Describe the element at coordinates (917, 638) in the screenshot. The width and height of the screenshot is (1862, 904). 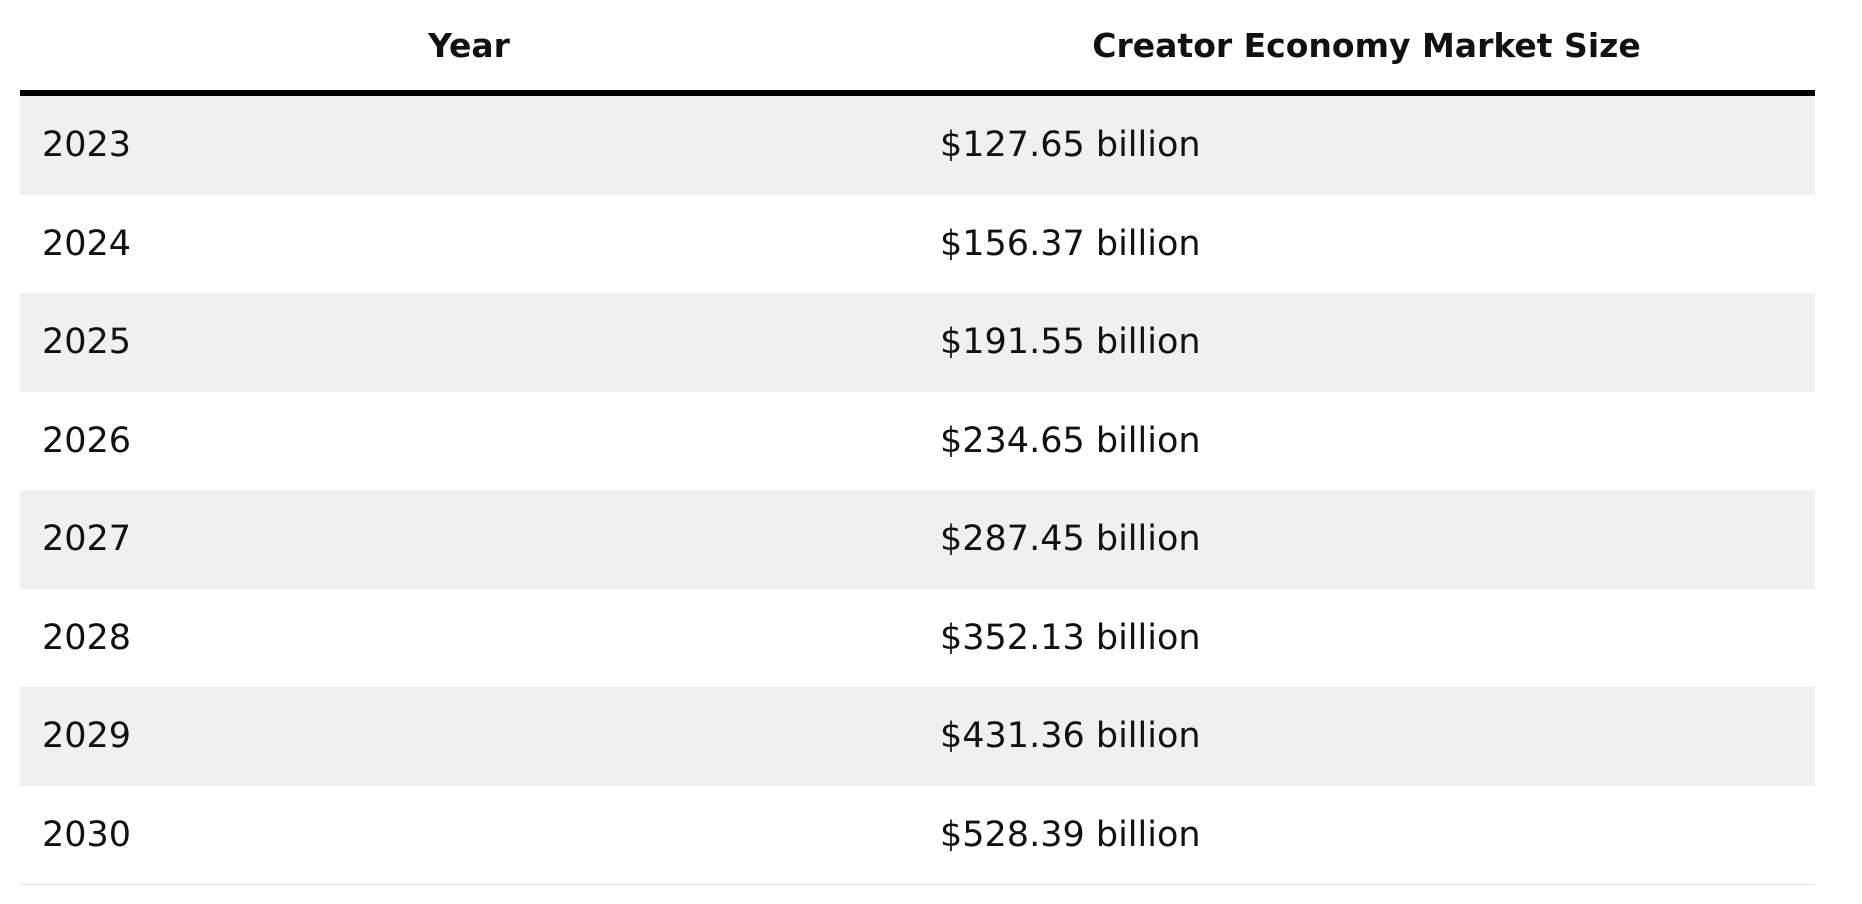
I see `table-row: 2028 $352.13 billion` at that location.